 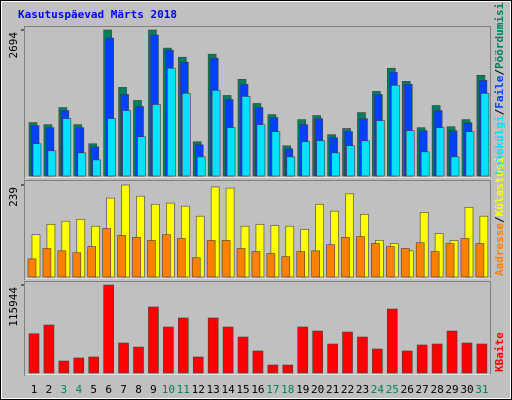 What do you see at coordinates (481, 389) in the screenshot?
I see `x-tick-label: 31` at bounding box center [481, 389].